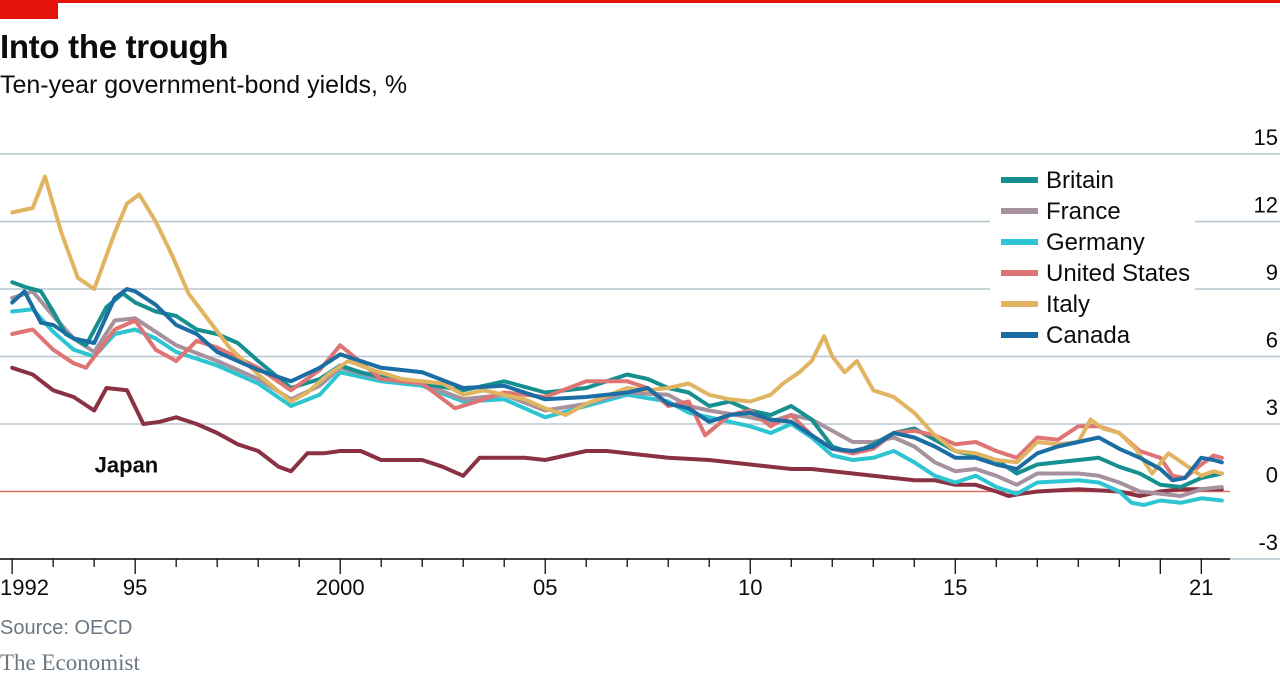  I want to click on legend-label-germany: Germany, so click(1095, 242).